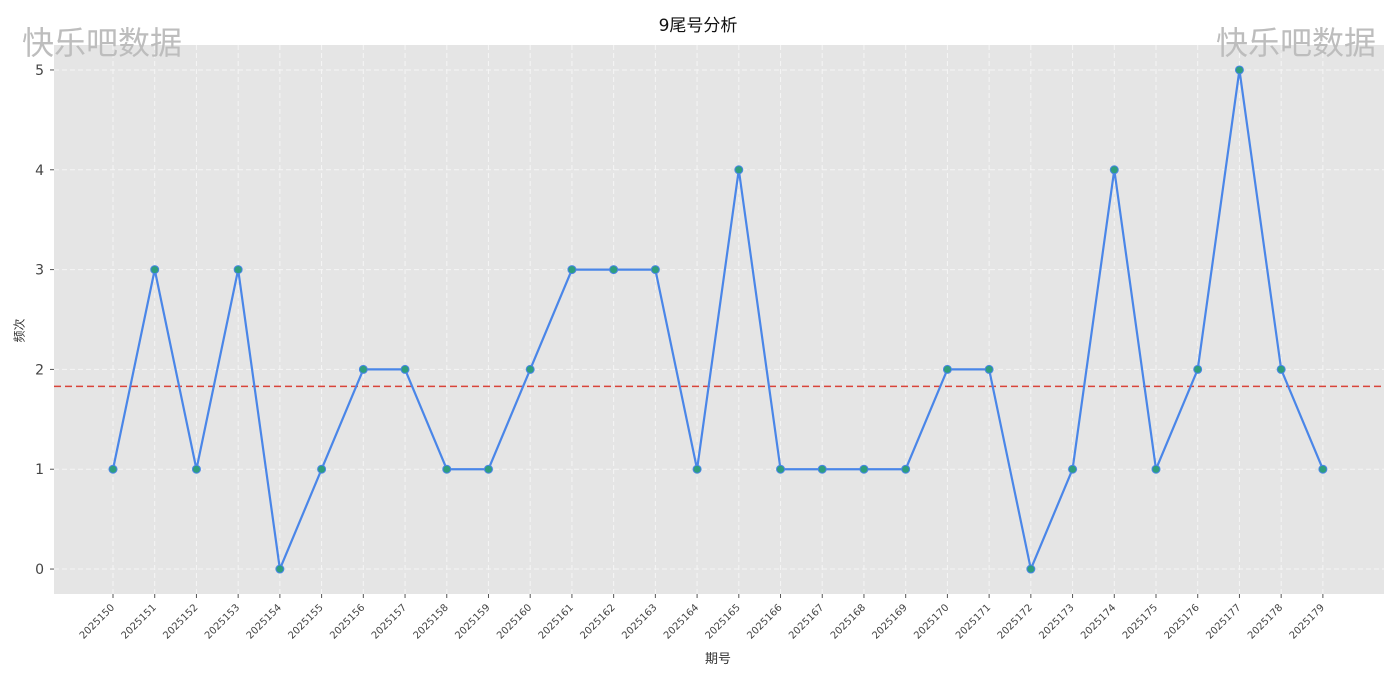 This screenshot has height=675, width=1396. Describe the element at coordinates (723, 621) in the screenshot. I see `x-tick-label: 2025165` at that location.